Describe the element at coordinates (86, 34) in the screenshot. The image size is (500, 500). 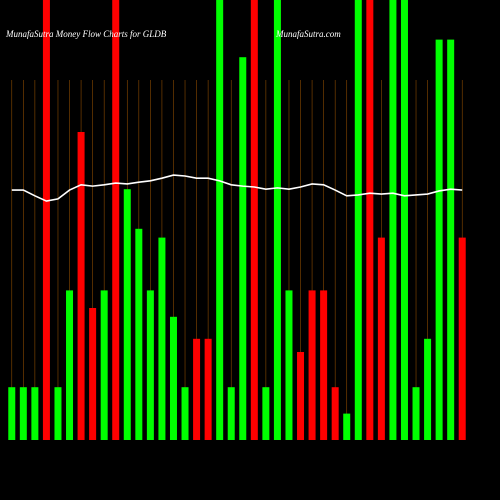
I see `chart-title: MunafaSutra Money Flow Charts for GLDB` at that location.